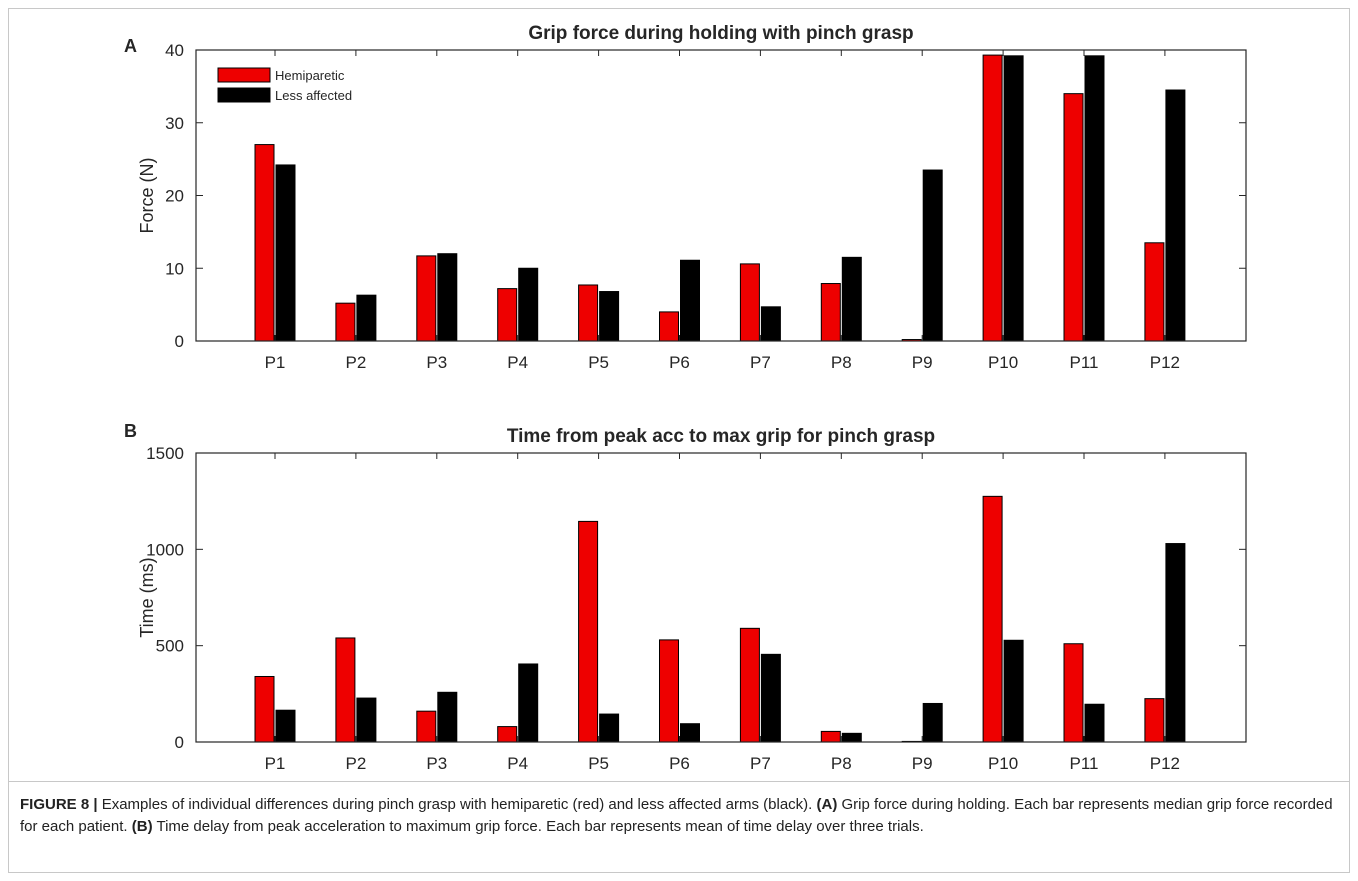 The height and width of the screenshot is (881, 1358). What do you see at coordinates (827, 804) in the screenshot?
I see `caption-a-label: (A)` at bounding box center [827, 804].